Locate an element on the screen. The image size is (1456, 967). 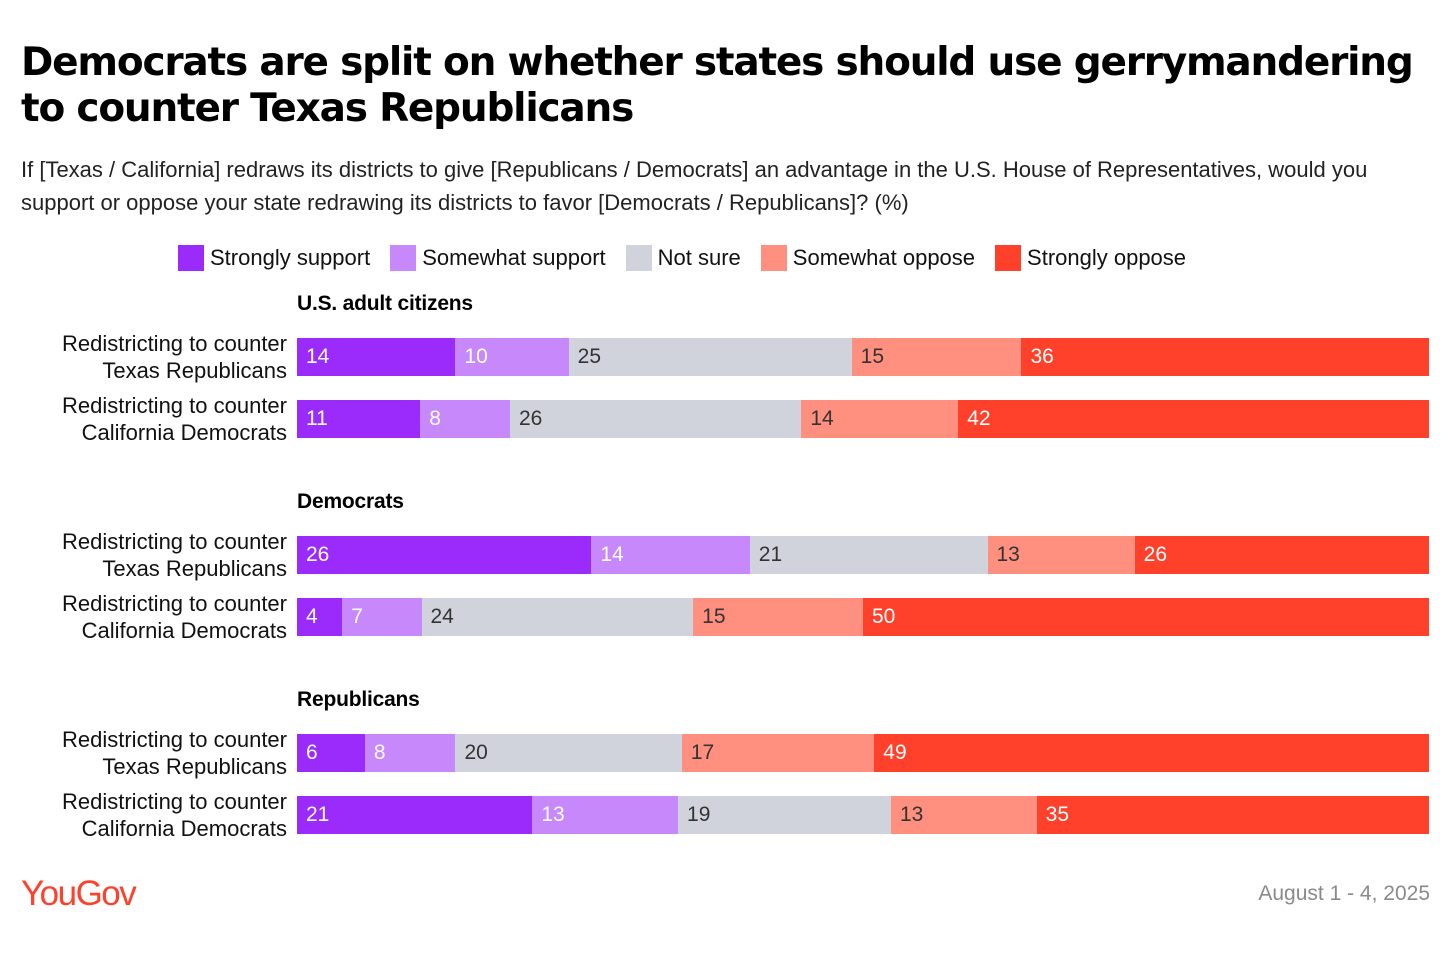
legend-item-somewhat-oppose: Somewhat oppose is located at coordinates (868, 258).